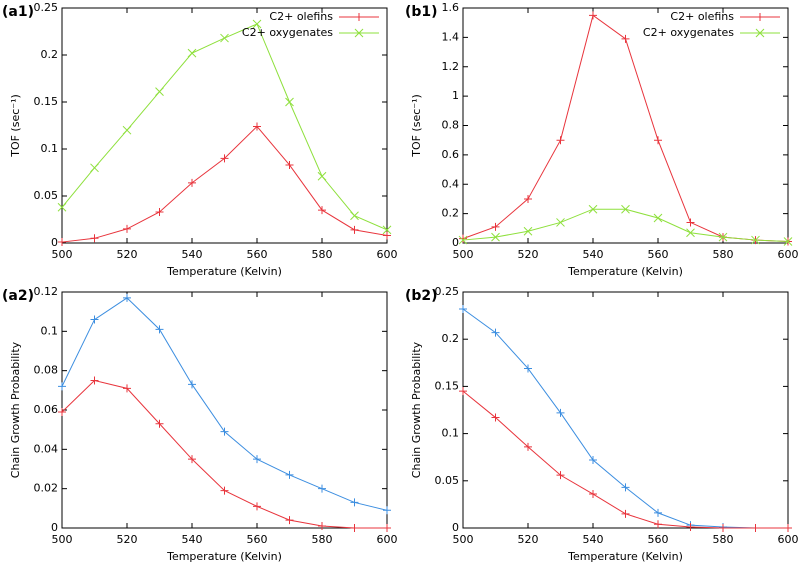 The height and width of the screenshot is (564, 800). Describe the element at coordinates (451, 66) in the screenshot. I see `y-tick-label: 1.2` at that location.